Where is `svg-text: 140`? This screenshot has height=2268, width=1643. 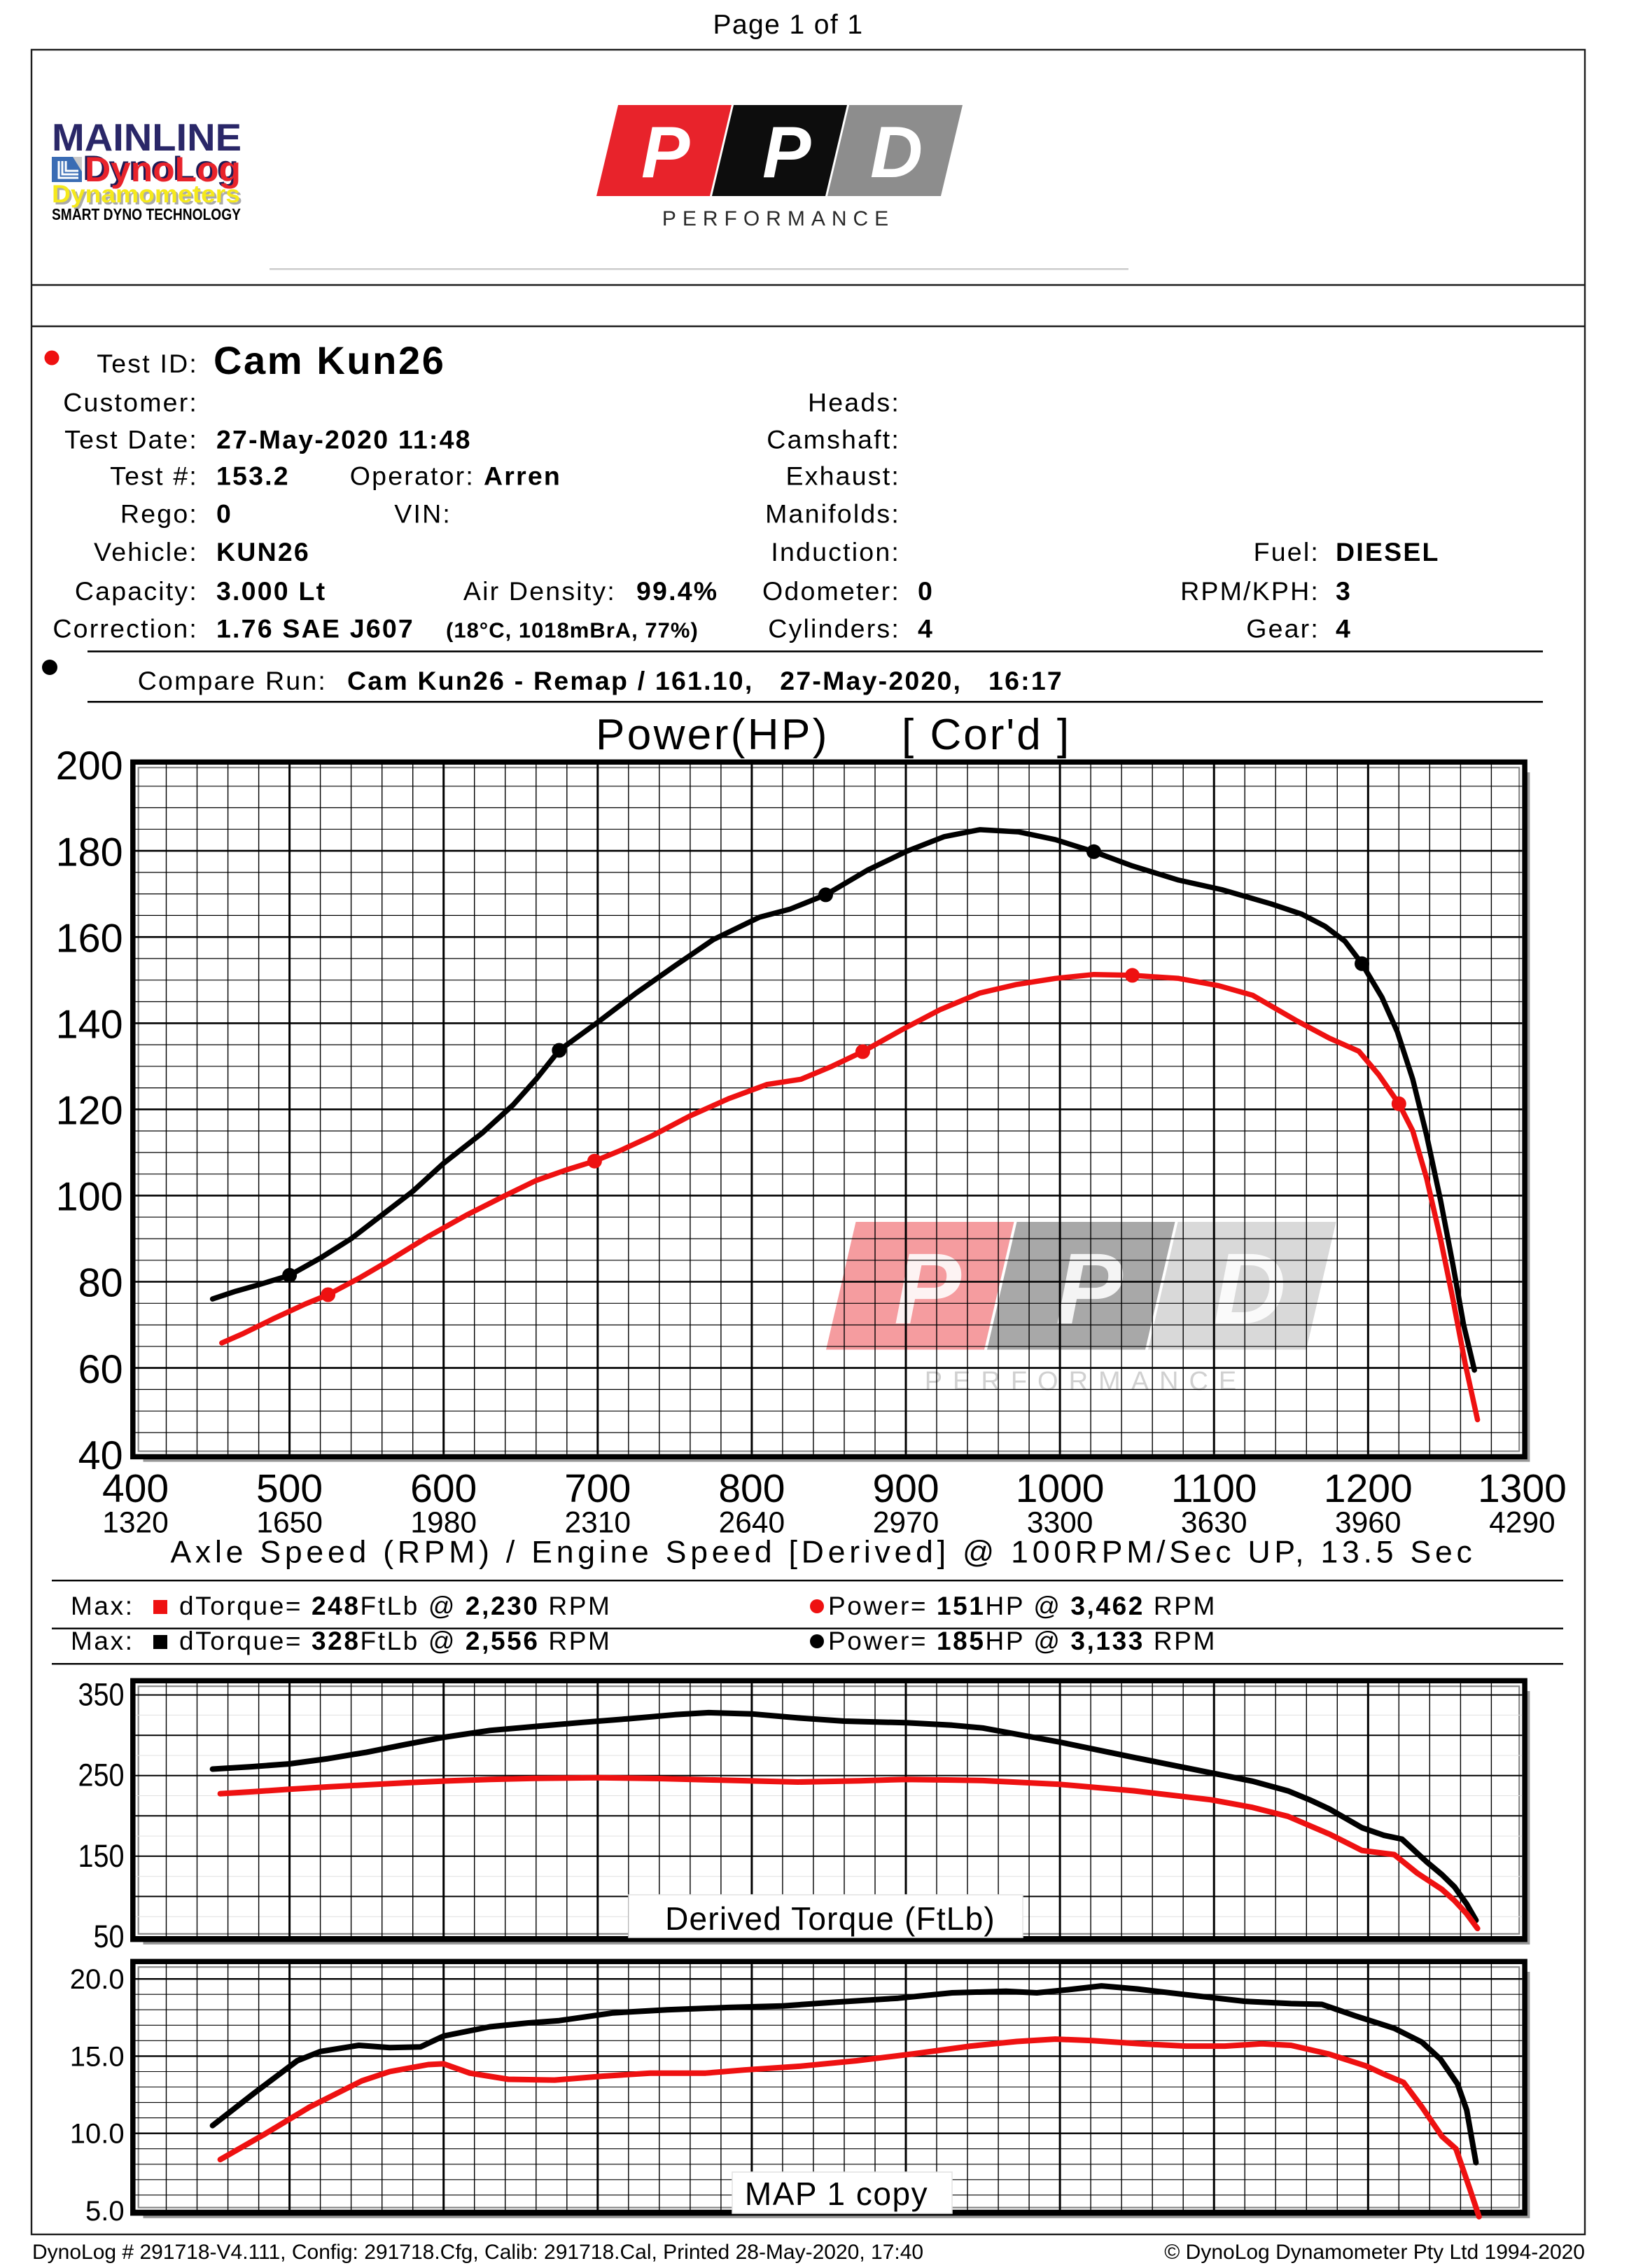
svg-text: 140 is located at coordinates (89, 1025).